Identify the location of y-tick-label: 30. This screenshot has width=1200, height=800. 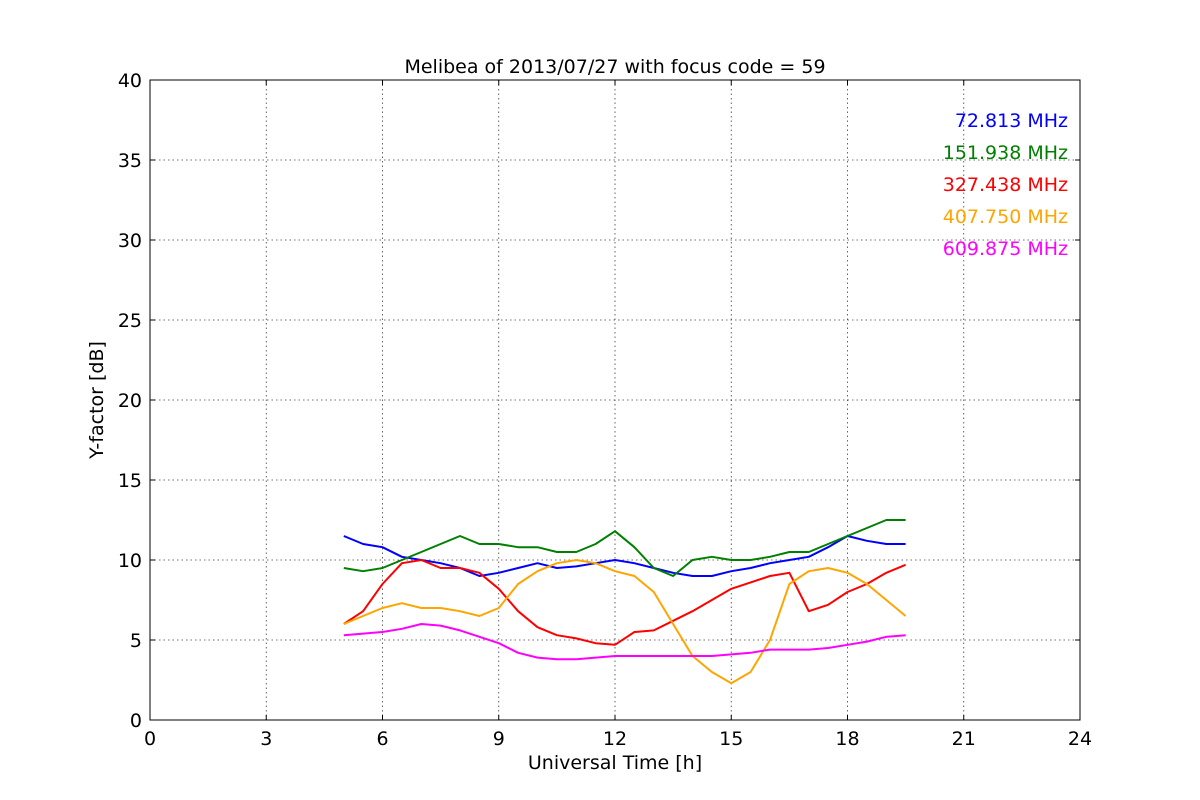
(130, 241).